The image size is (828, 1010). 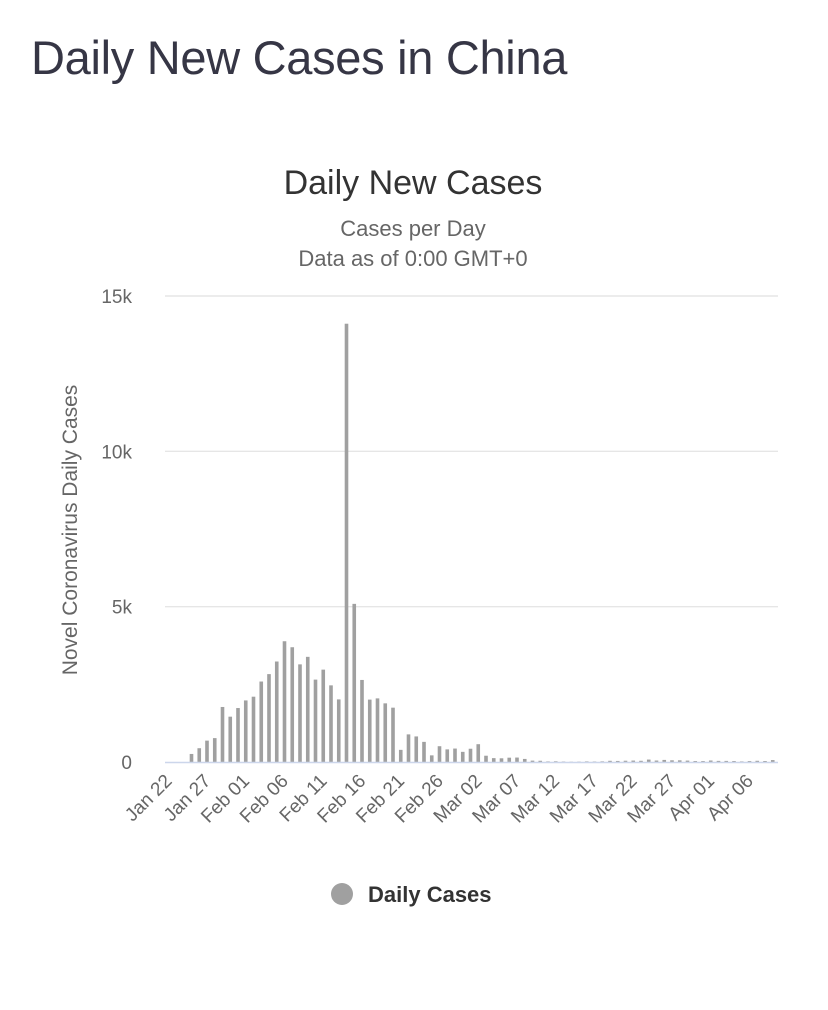 What do you see at coordinates (70, 530) in the screenshot?
I see `y-axis-label: Novel Coronavirus Daily Cases` at bounding box center [70, 530].